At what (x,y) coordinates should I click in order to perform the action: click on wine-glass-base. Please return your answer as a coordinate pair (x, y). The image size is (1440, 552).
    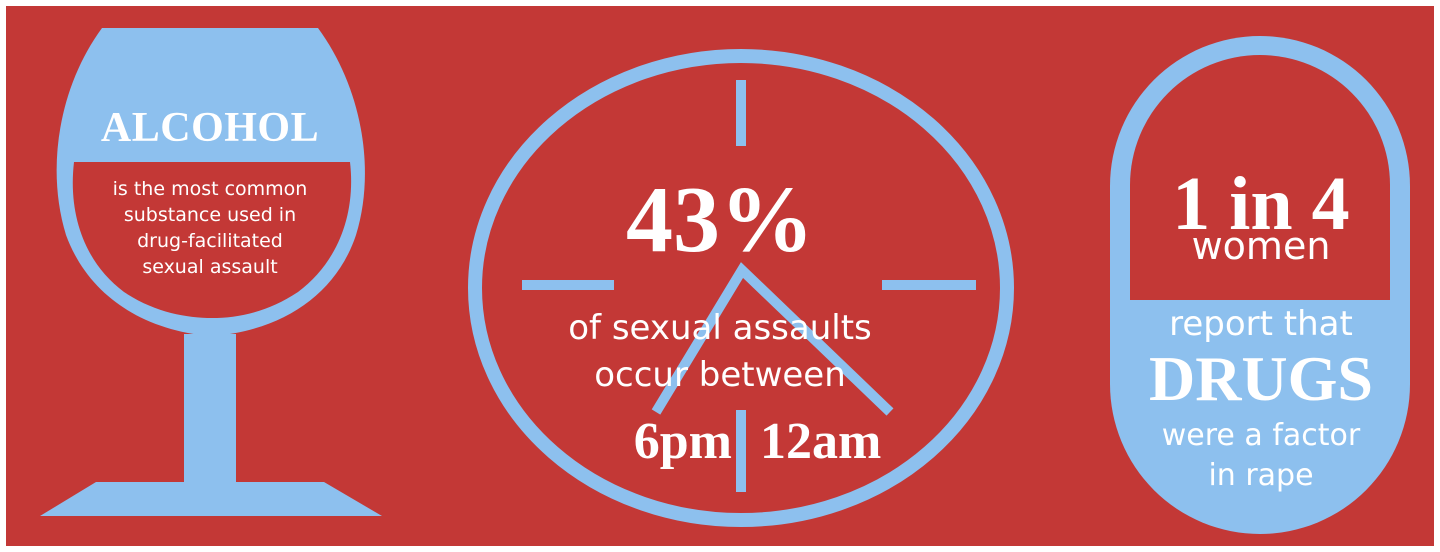
    Looking at the image, I should click on (211, 499).